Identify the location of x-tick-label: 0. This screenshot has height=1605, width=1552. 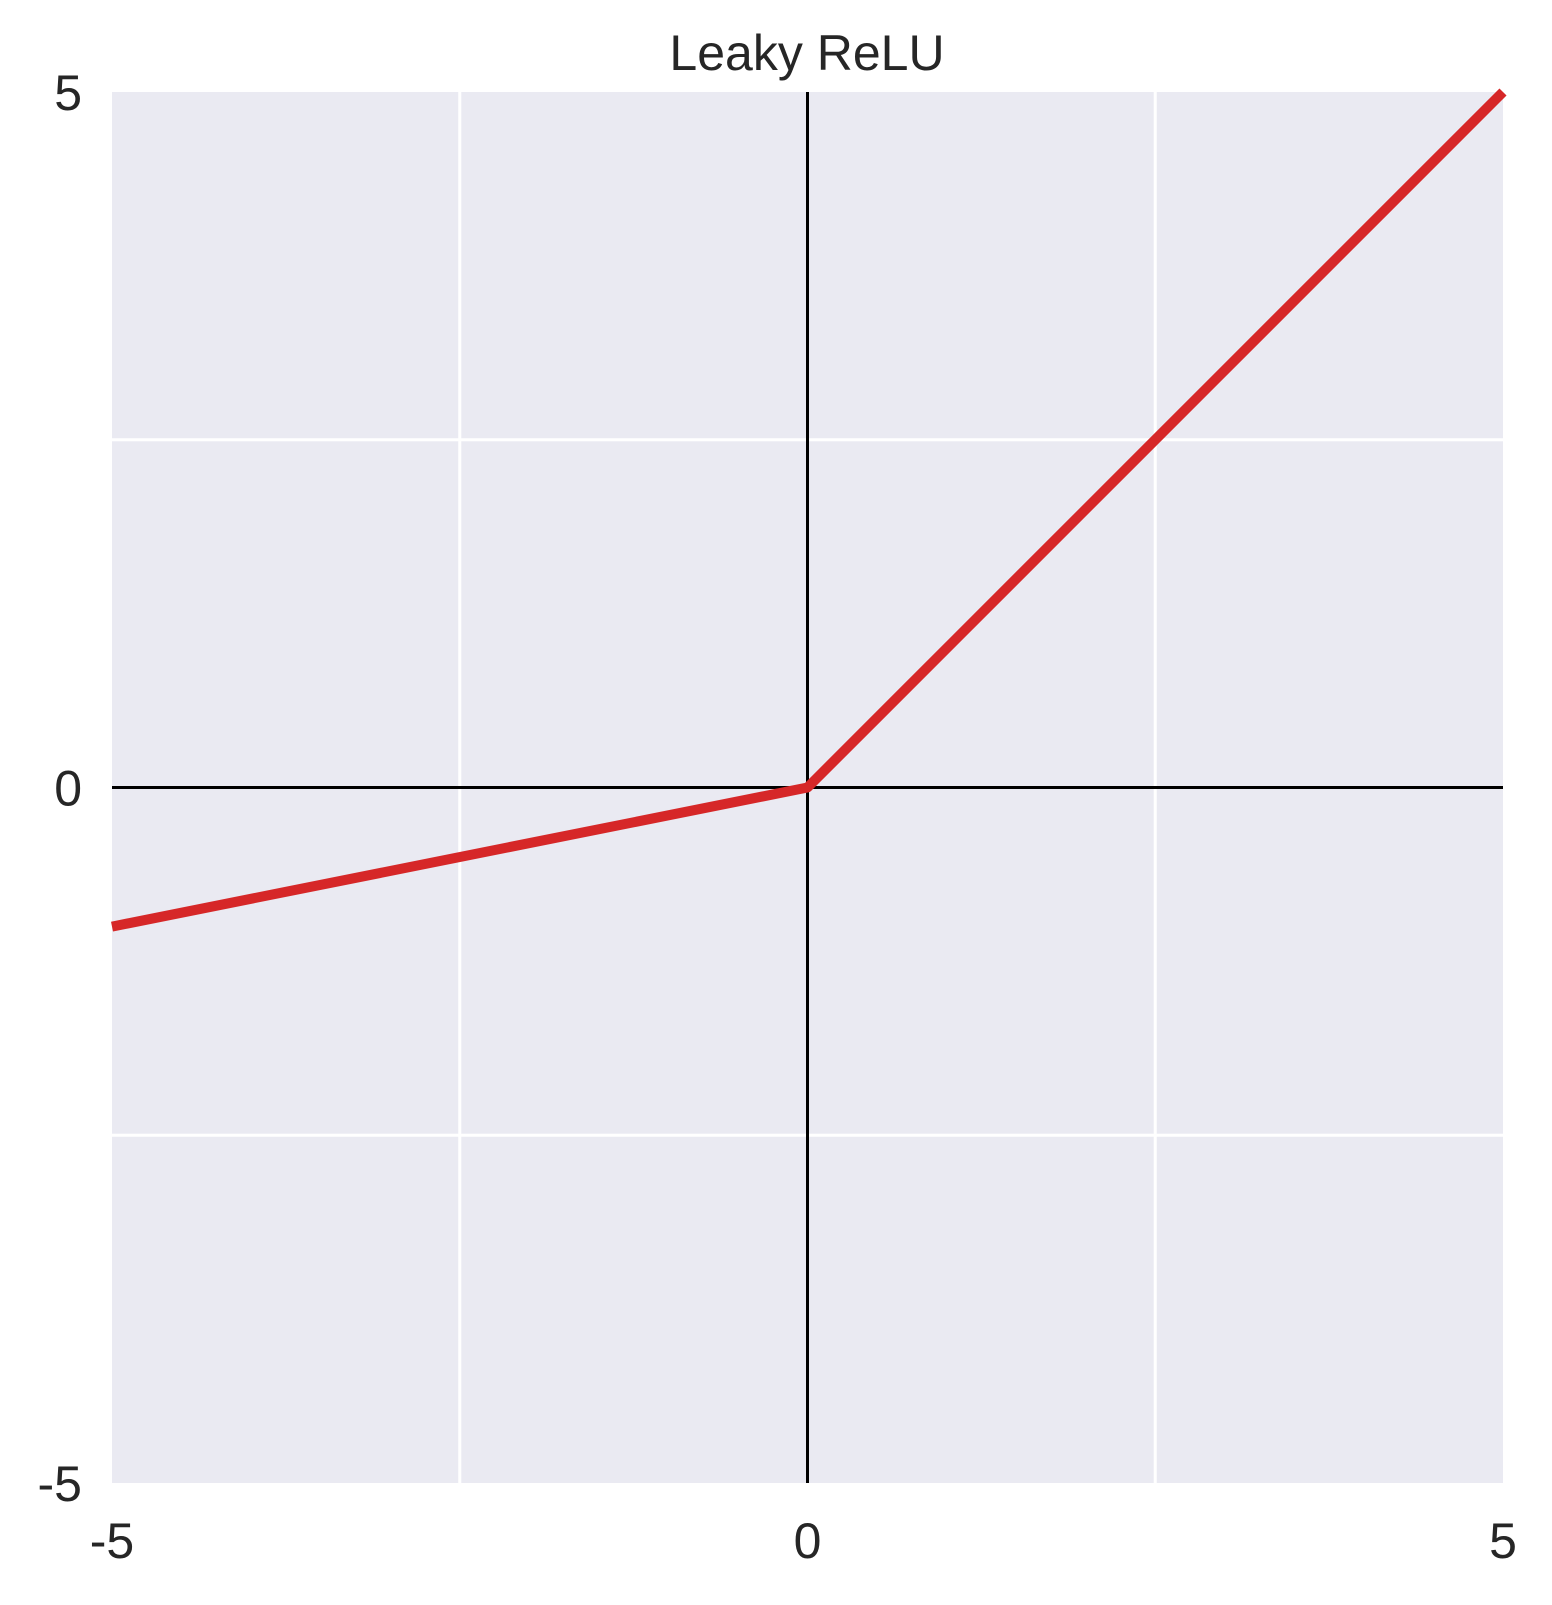
(808, 1541).